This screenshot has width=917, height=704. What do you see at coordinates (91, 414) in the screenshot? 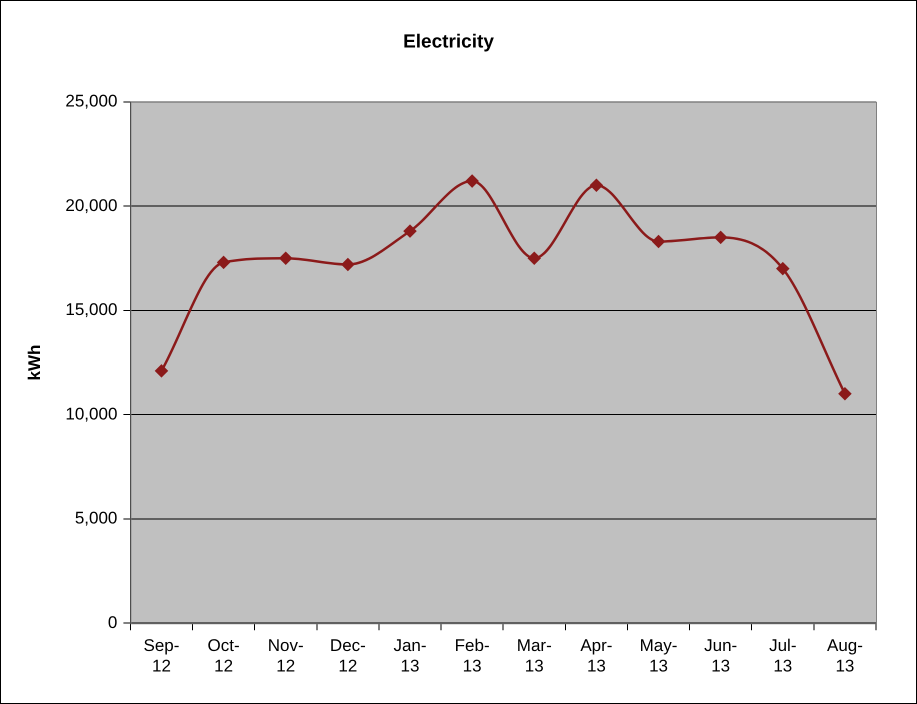
I see `y-tick-label: 10,000` at bounding box center [91, 414].